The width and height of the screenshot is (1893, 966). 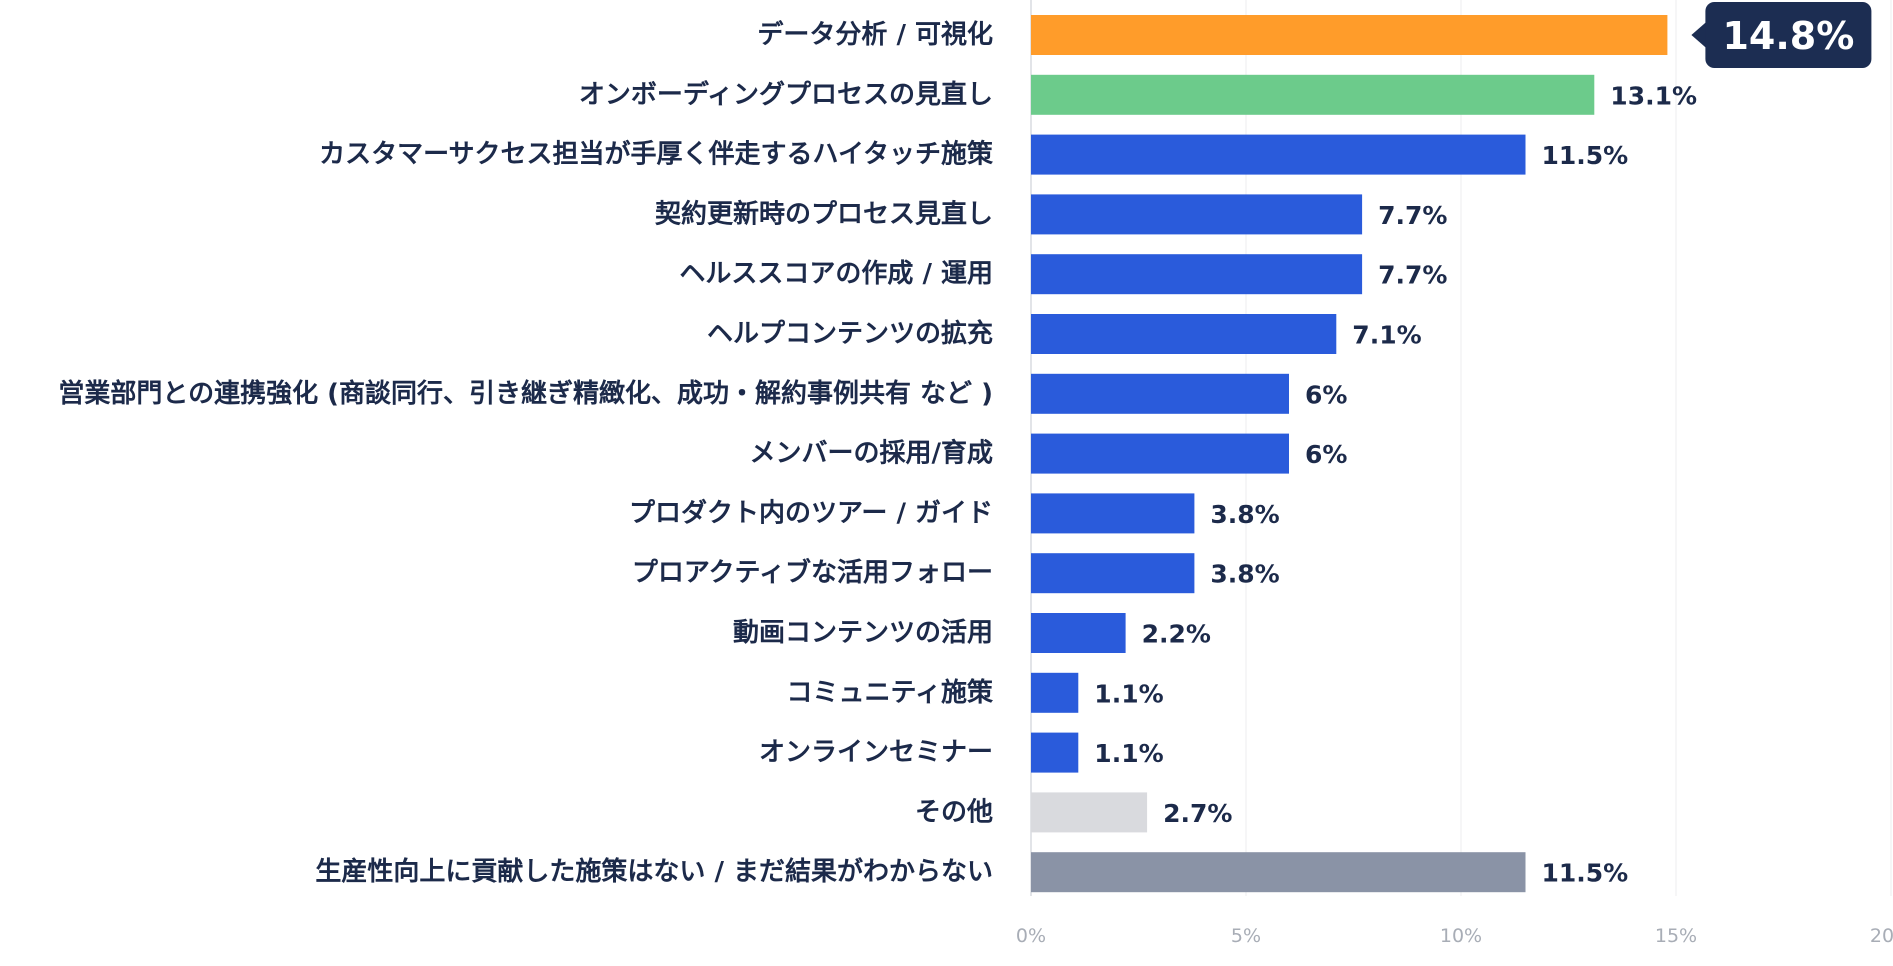 What do you see at coordinates (1699, 35) in the screenshot?
I see `callout-pointer` at bounding box center [1699, 35].